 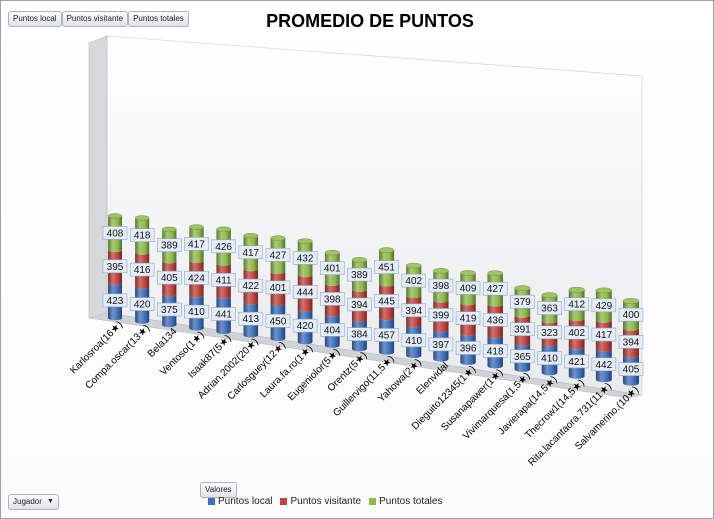 I want to click on data-label: 412, so click(x=576, y=305).